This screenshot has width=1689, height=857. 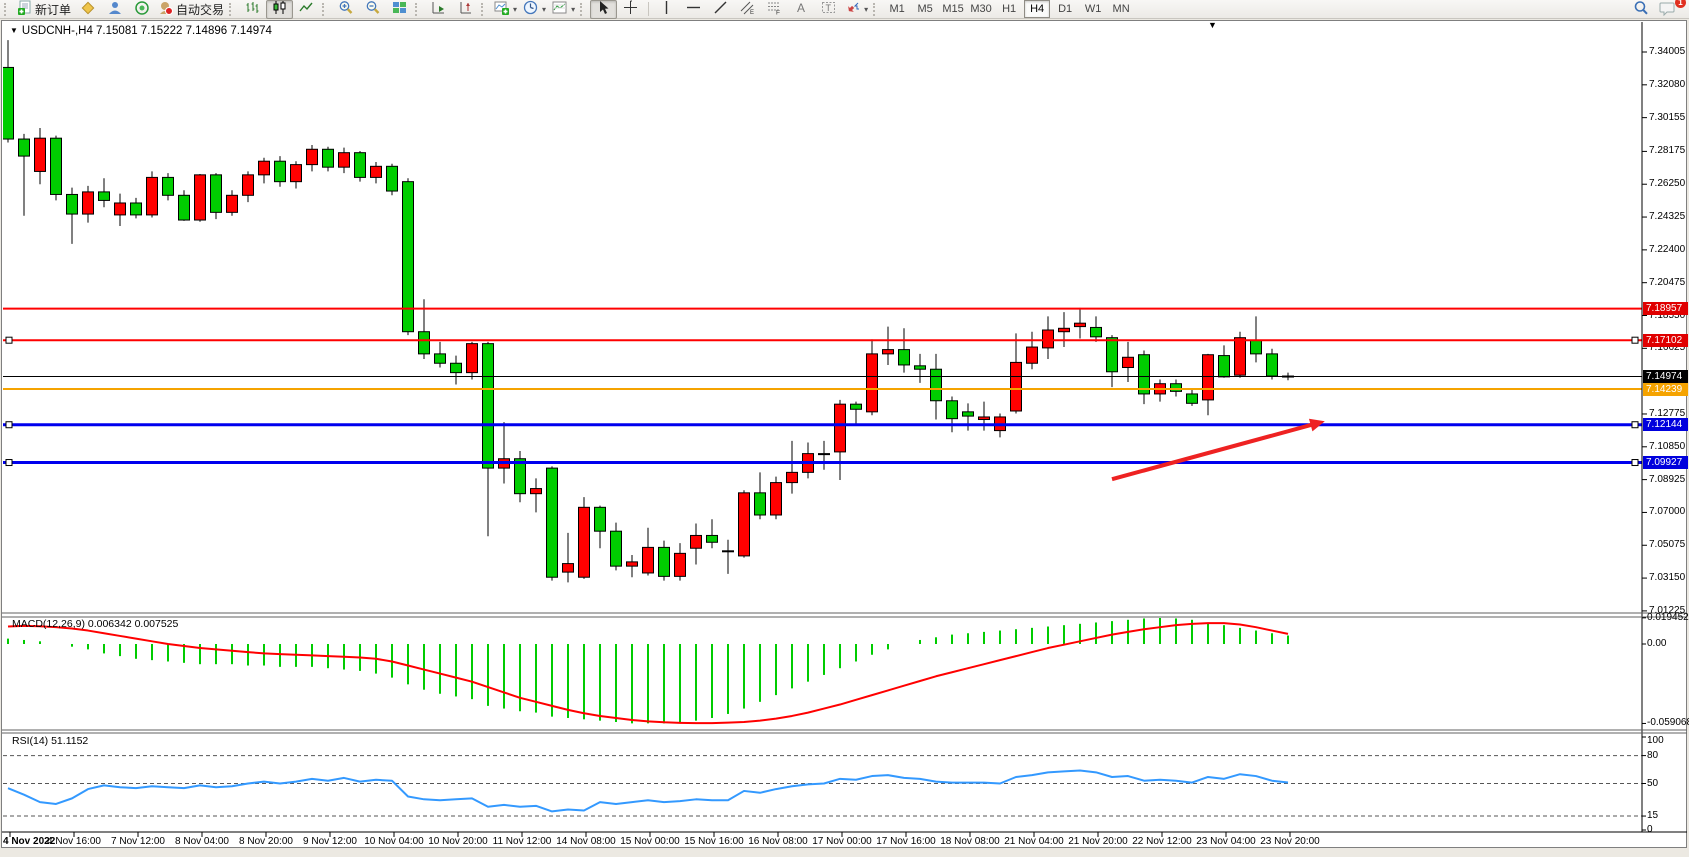 I want to click on price-tick-label: 7.26250, so click(x=1667, y=184).